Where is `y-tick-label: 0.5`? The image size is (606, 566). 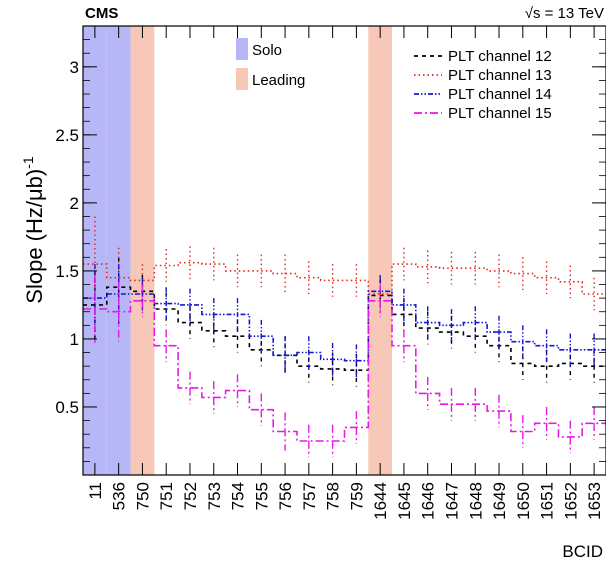
y-tick-label: 0.5 is located at coordinates (67, 407).